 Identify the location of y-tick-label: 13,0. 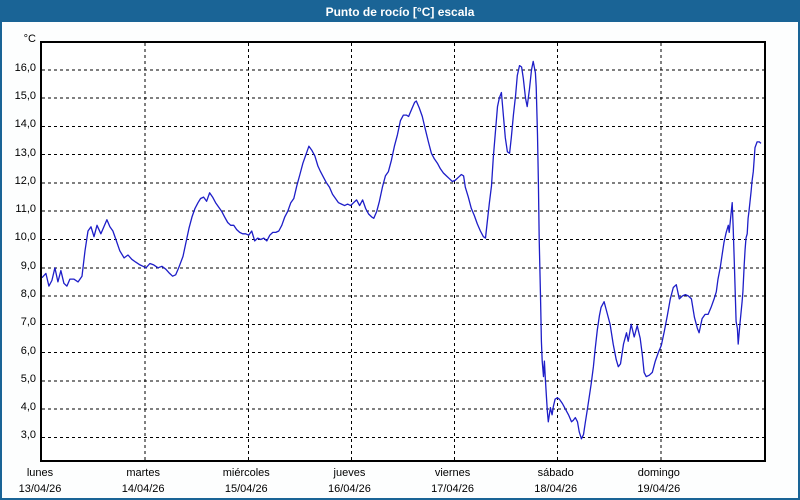
(25, 152).